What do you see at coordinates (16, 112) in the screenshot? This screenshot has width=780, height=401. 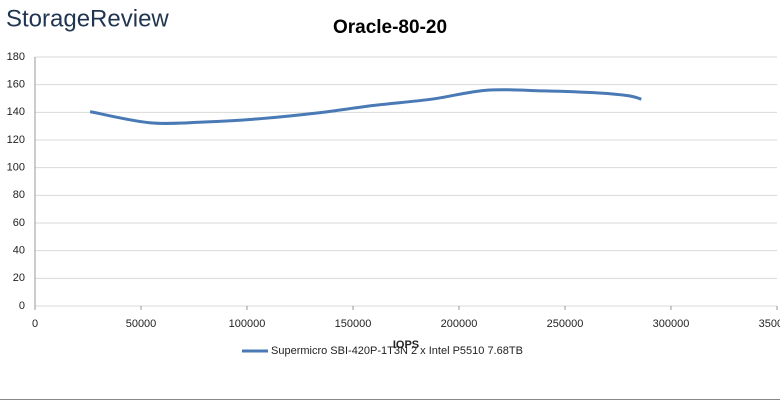 I see `y-tick-label: 140` at bounding box center [16, 112].